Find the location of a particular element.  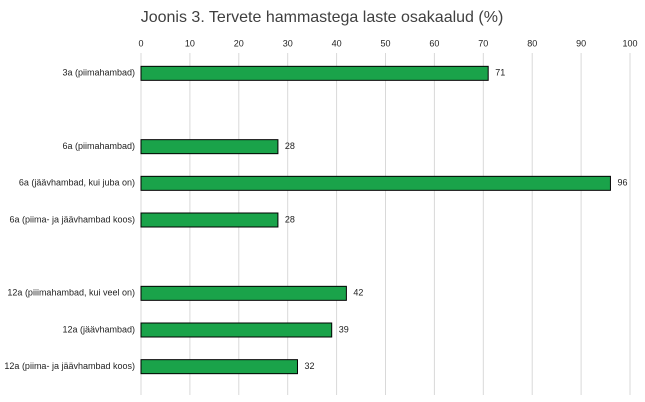

y-tick-label: 6a (piima- ja jäävhambad koos) is located at coordinates (72, 219).